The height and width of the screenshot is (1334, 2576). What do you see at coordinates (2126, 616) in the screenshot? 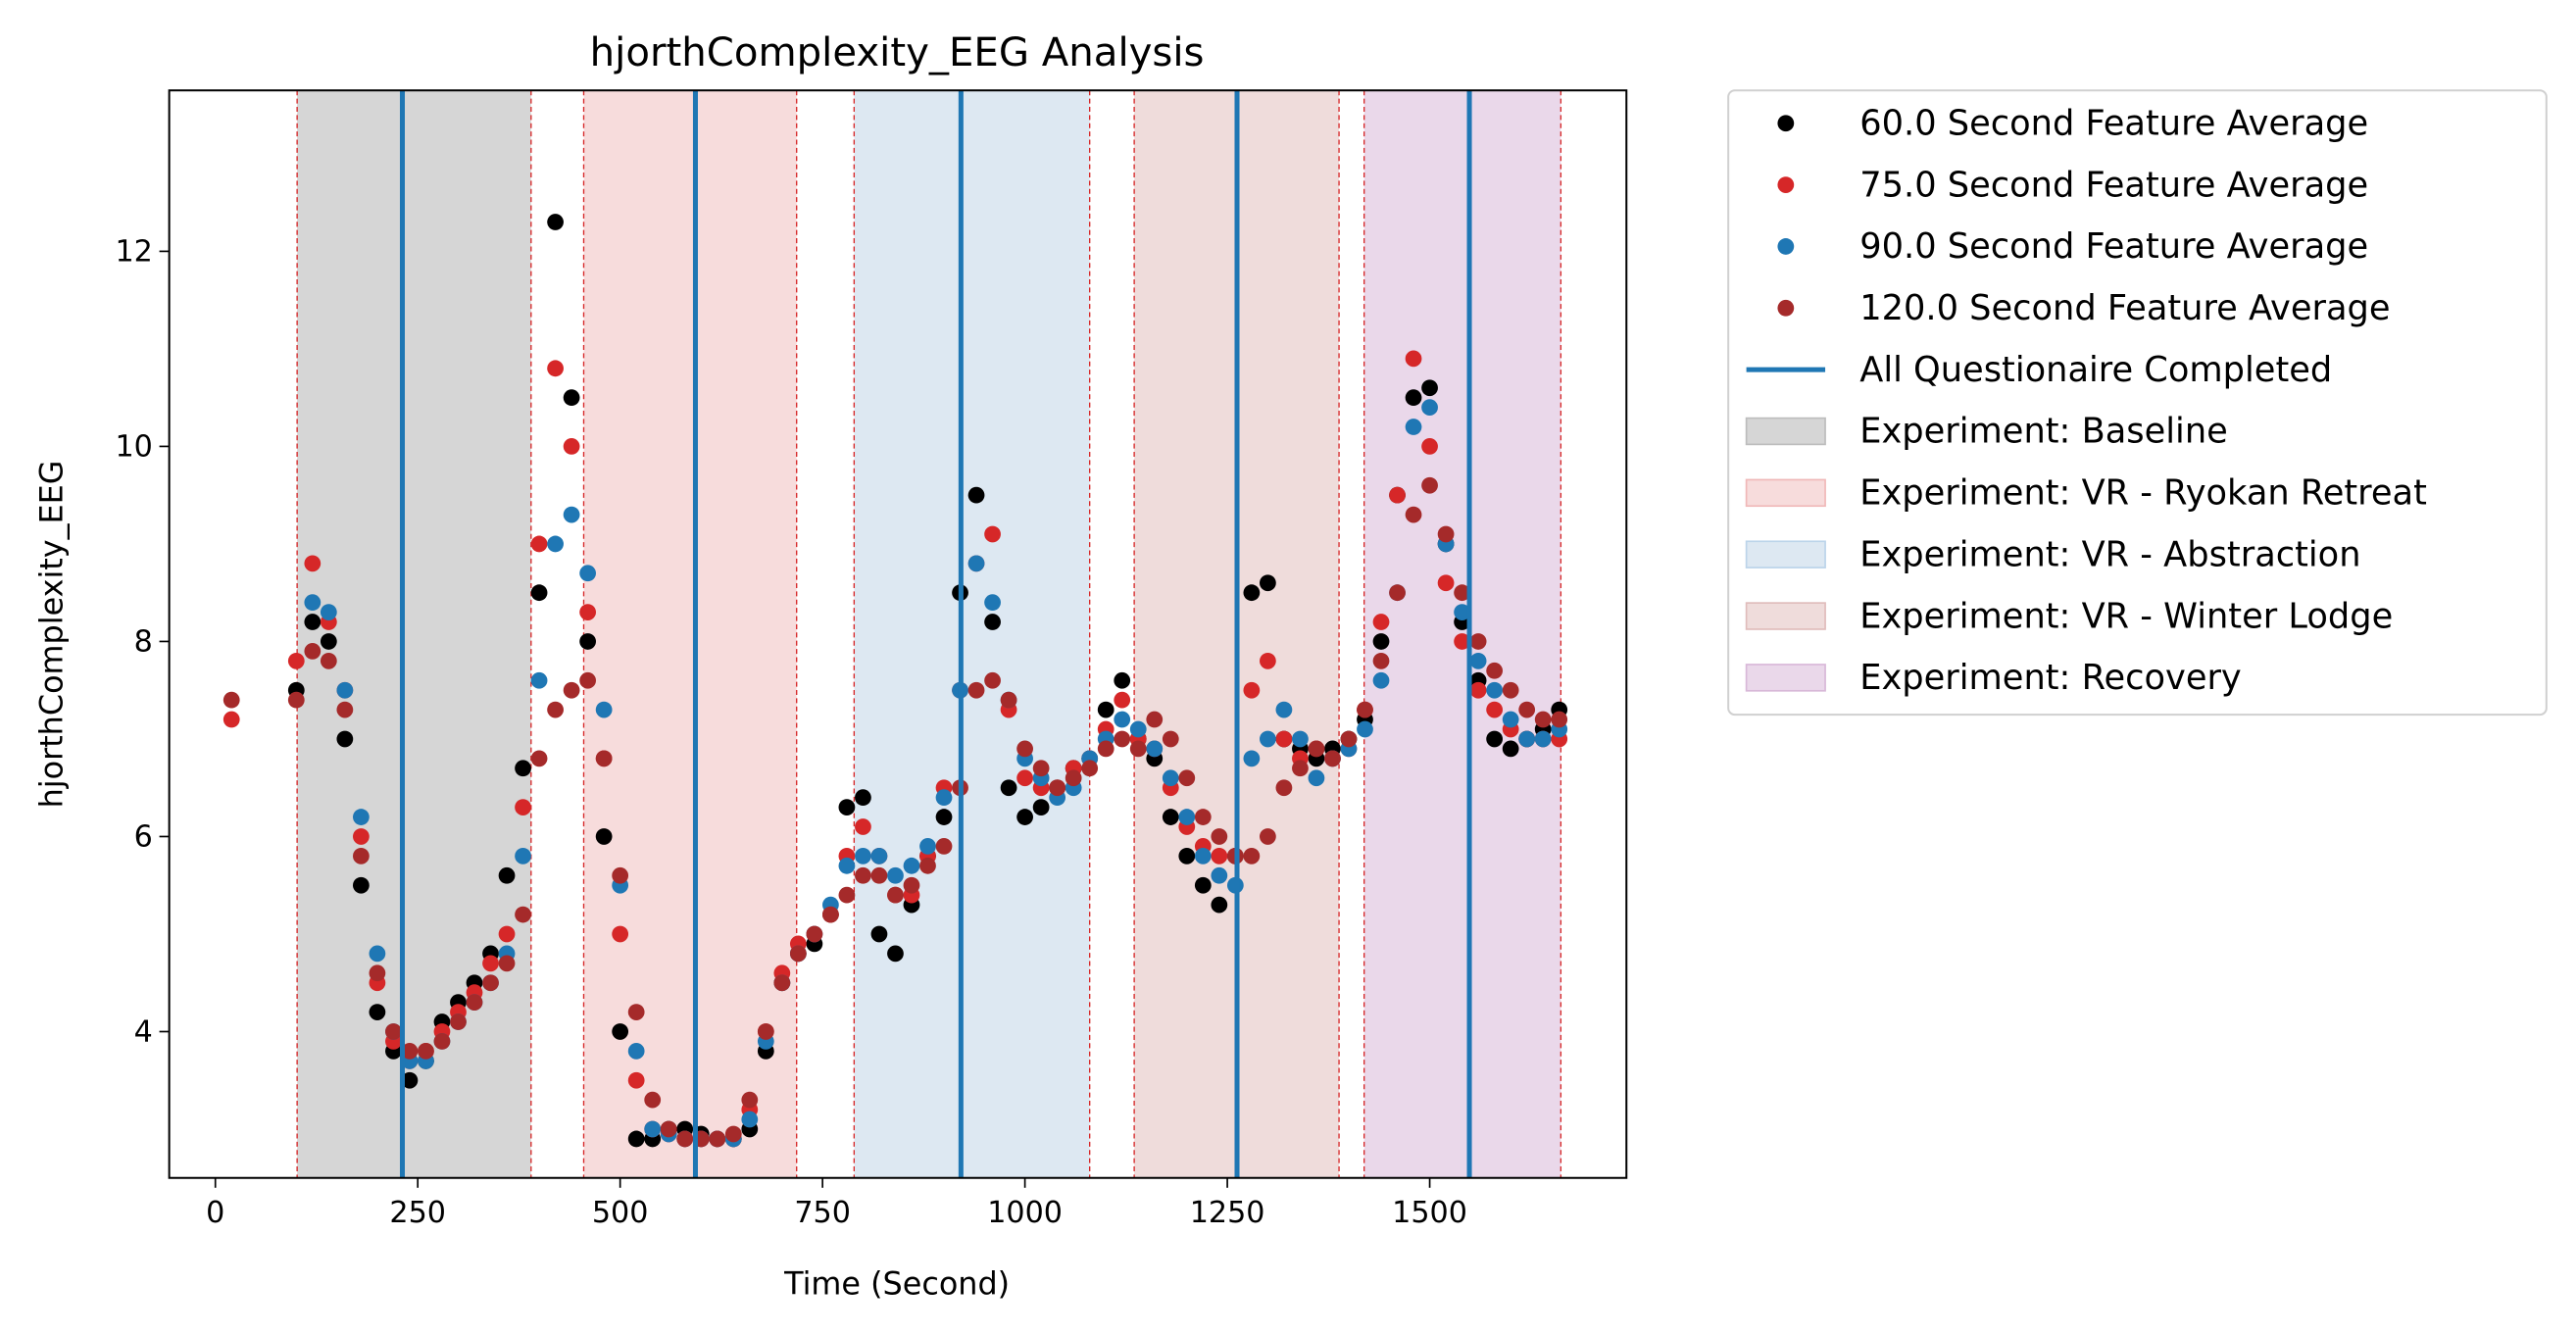
I see `legend-label: Experiment: VR - Winter Lodge` at bounding box center [2126, 616].